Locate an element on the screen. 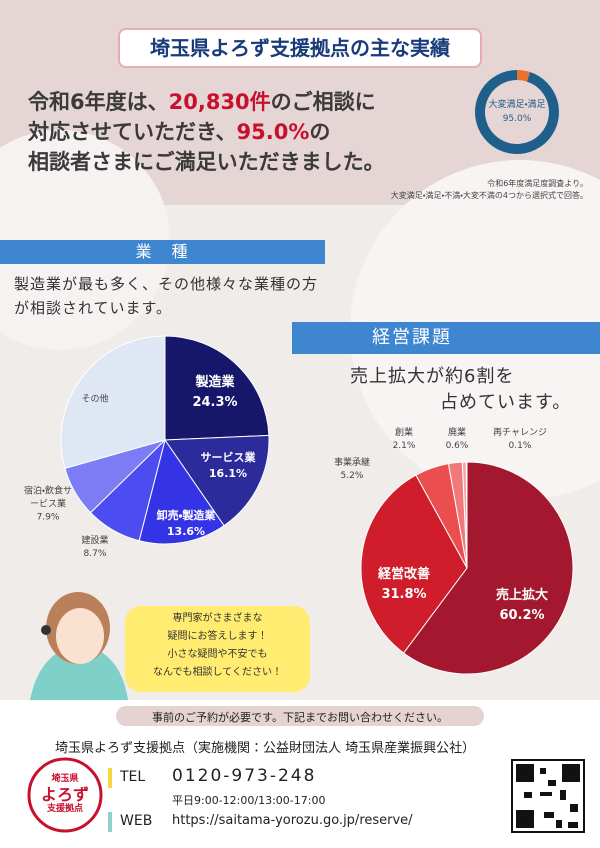 The width and height of the screenshot is (600, 848). person-illustration is located at coordinates (79, 646).